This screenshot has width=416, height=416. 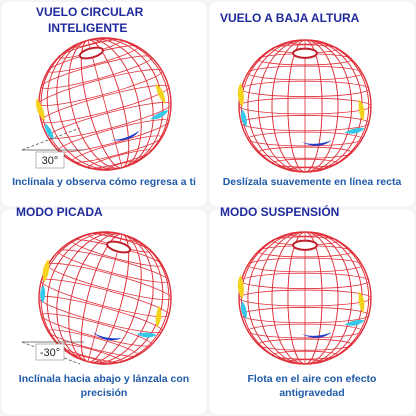 I want to click on angle-label: -30°, so click(x=50, y=353).